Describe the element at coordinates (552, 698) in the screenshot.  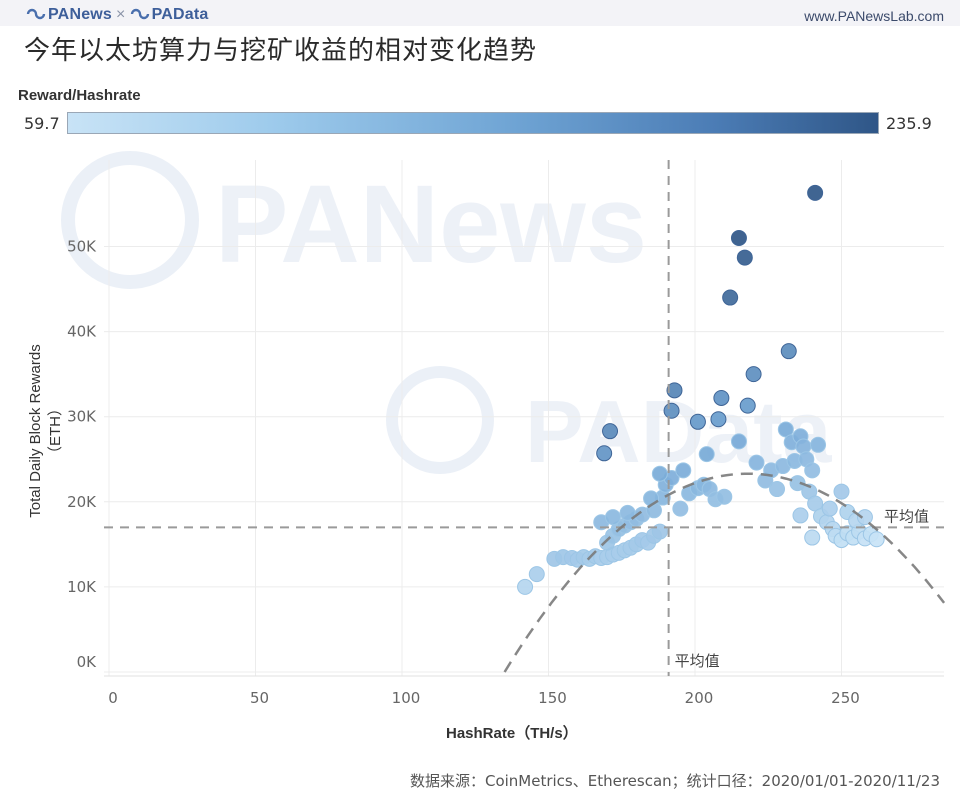
I see `x-tick-label: 150` at that location.